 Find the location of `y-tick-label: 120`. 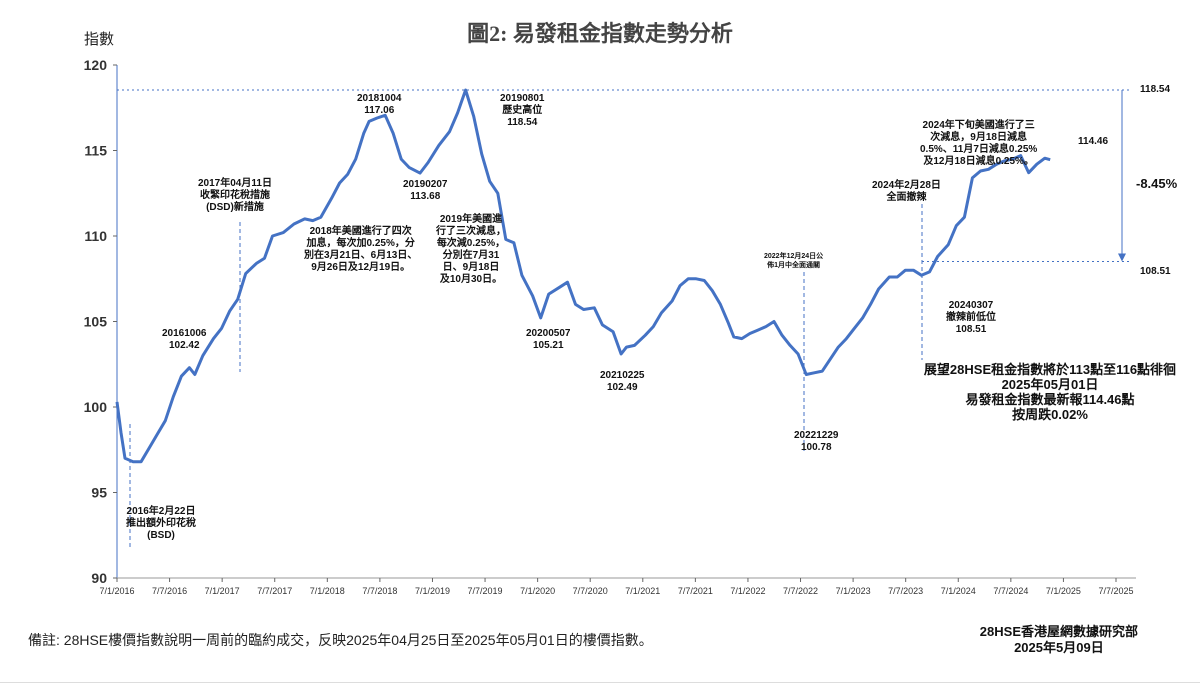

y-tick-label: 120 is located at coordinates (96, 65).